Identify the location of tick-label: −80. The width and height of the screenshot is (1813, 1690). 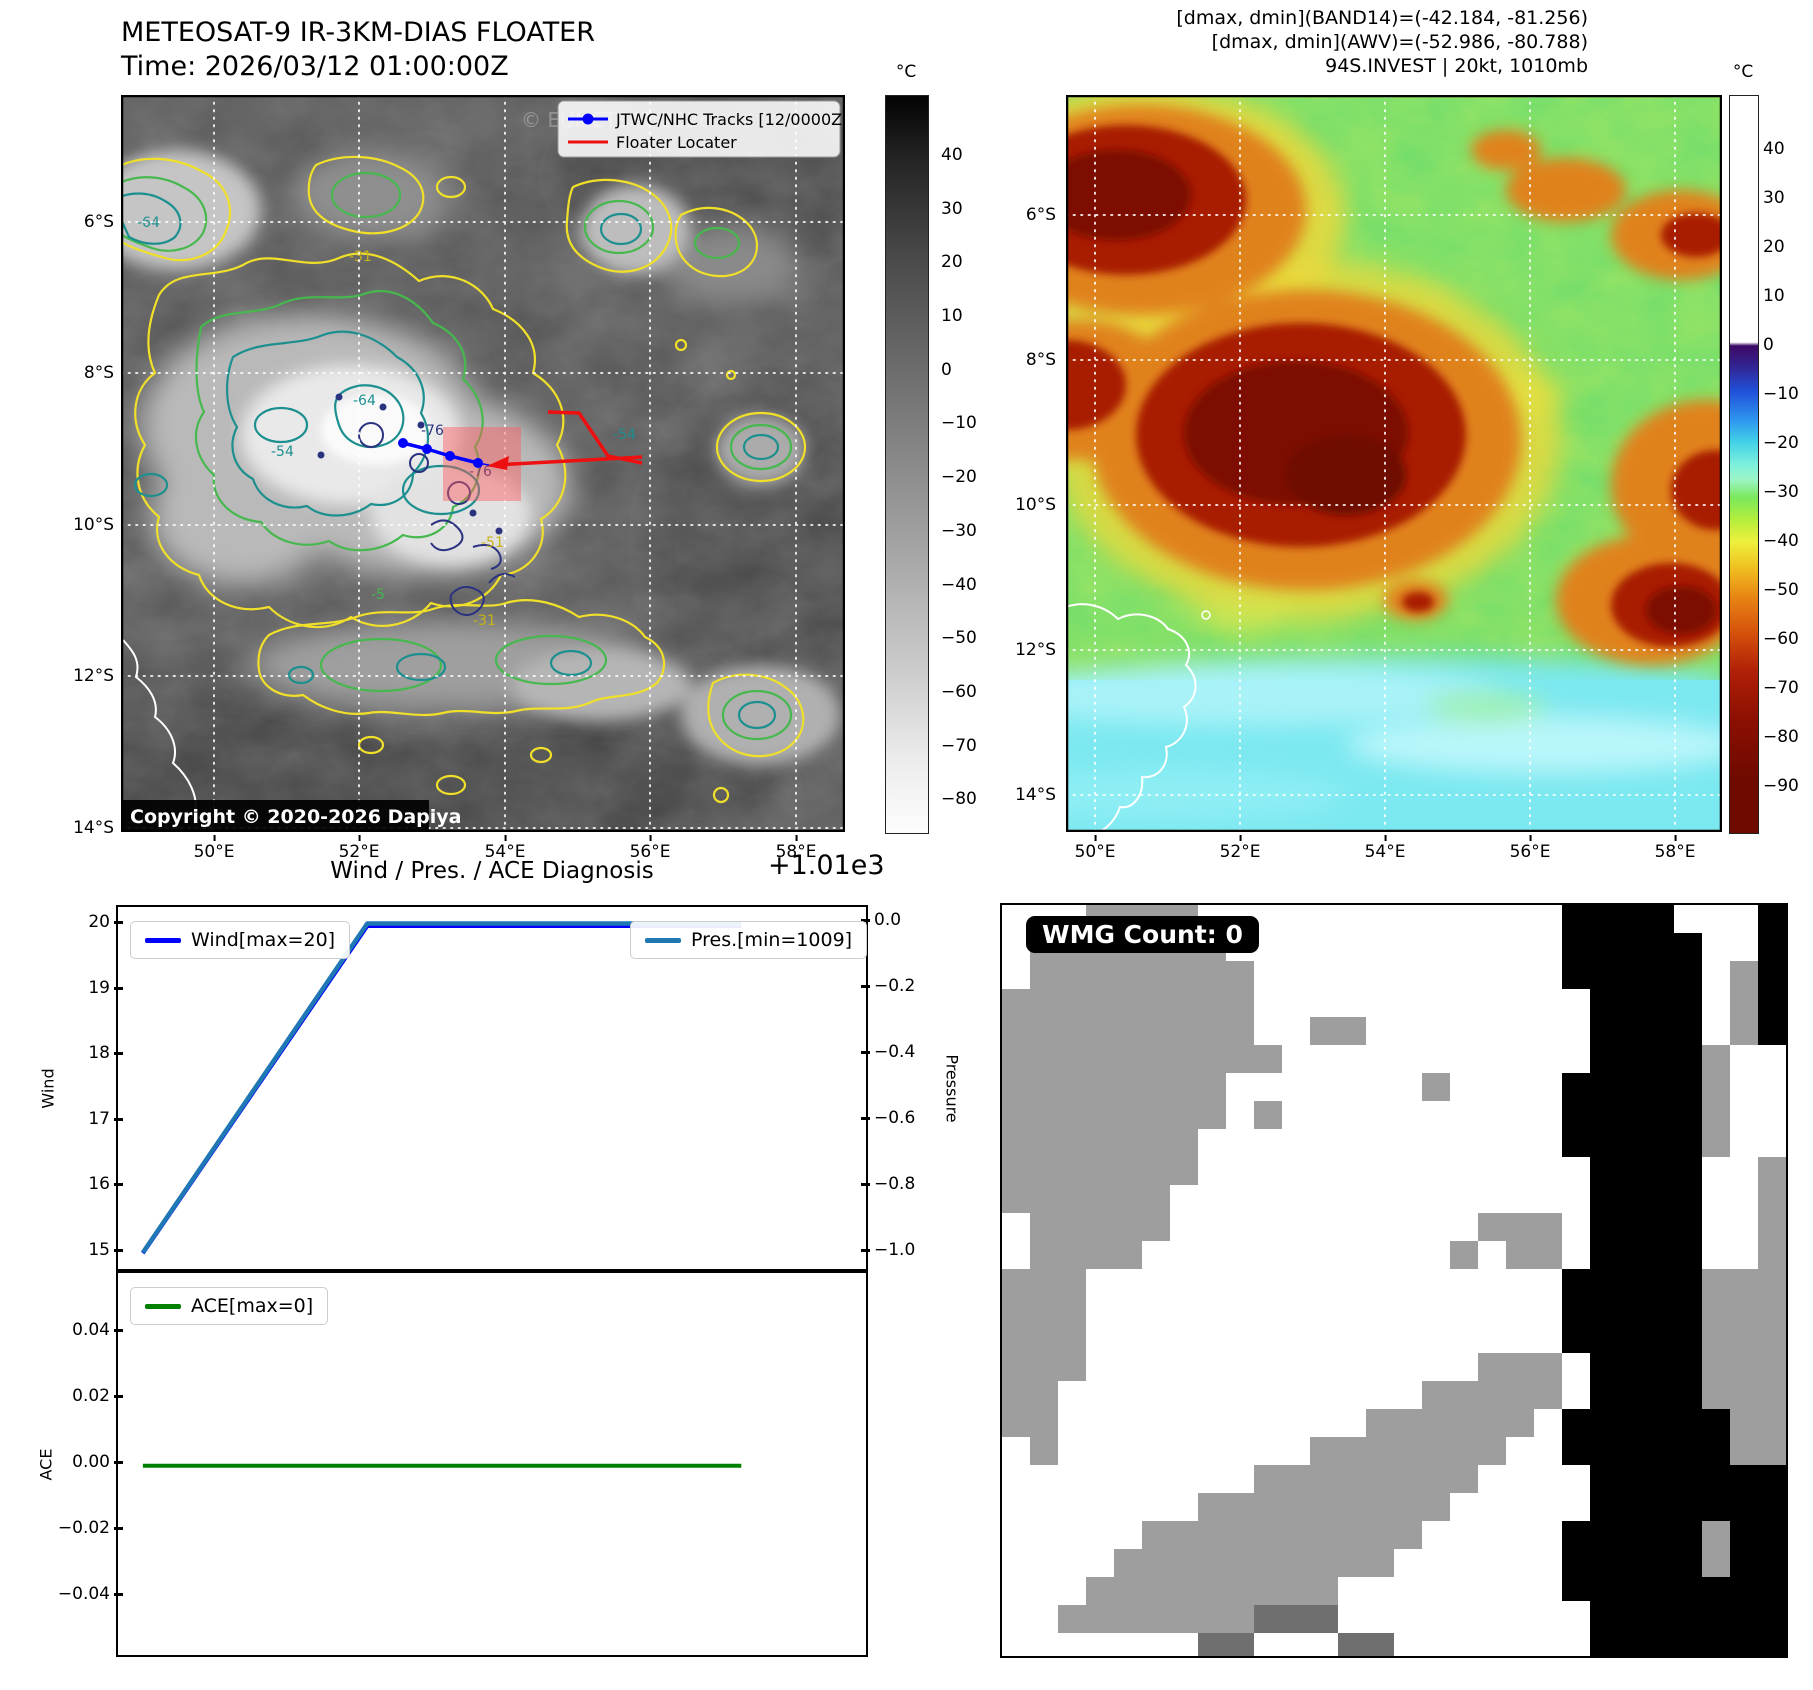
(959, 799).